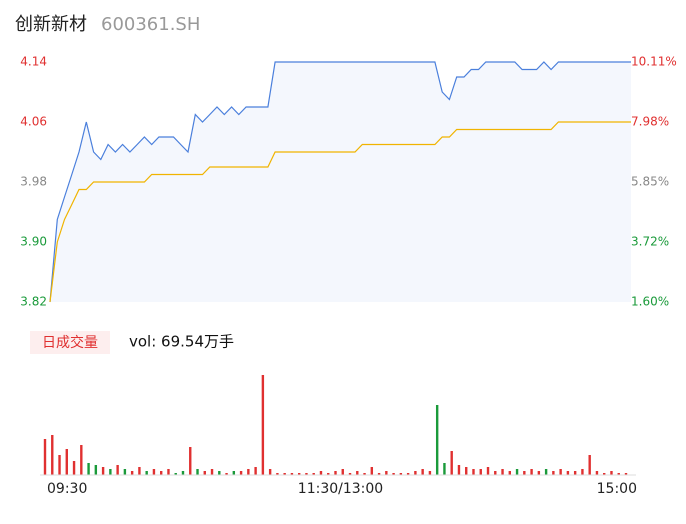  What do you see at coordinates (33, 182) in the screenshot?
I see `y-tick-label: 3.98` at bounding box center [33, 182].